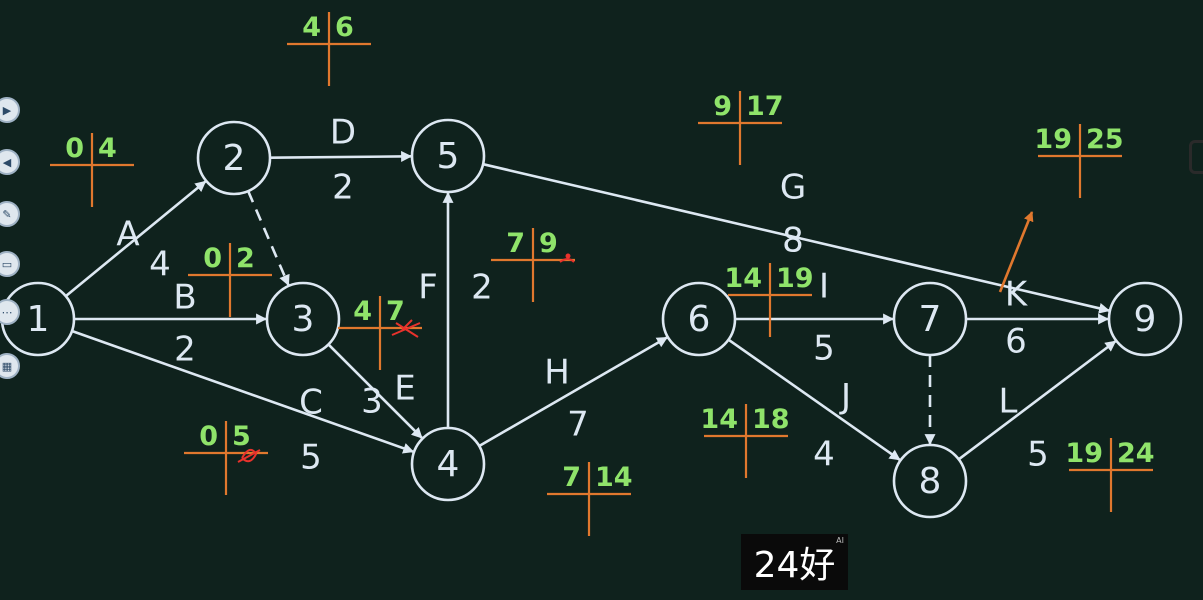 This screenshot has width=1203, height=600. What do you see at coordinates (1084, 453) in the screenshot?
I see `time-left-L: 19` at bounding box center [1084, 453].